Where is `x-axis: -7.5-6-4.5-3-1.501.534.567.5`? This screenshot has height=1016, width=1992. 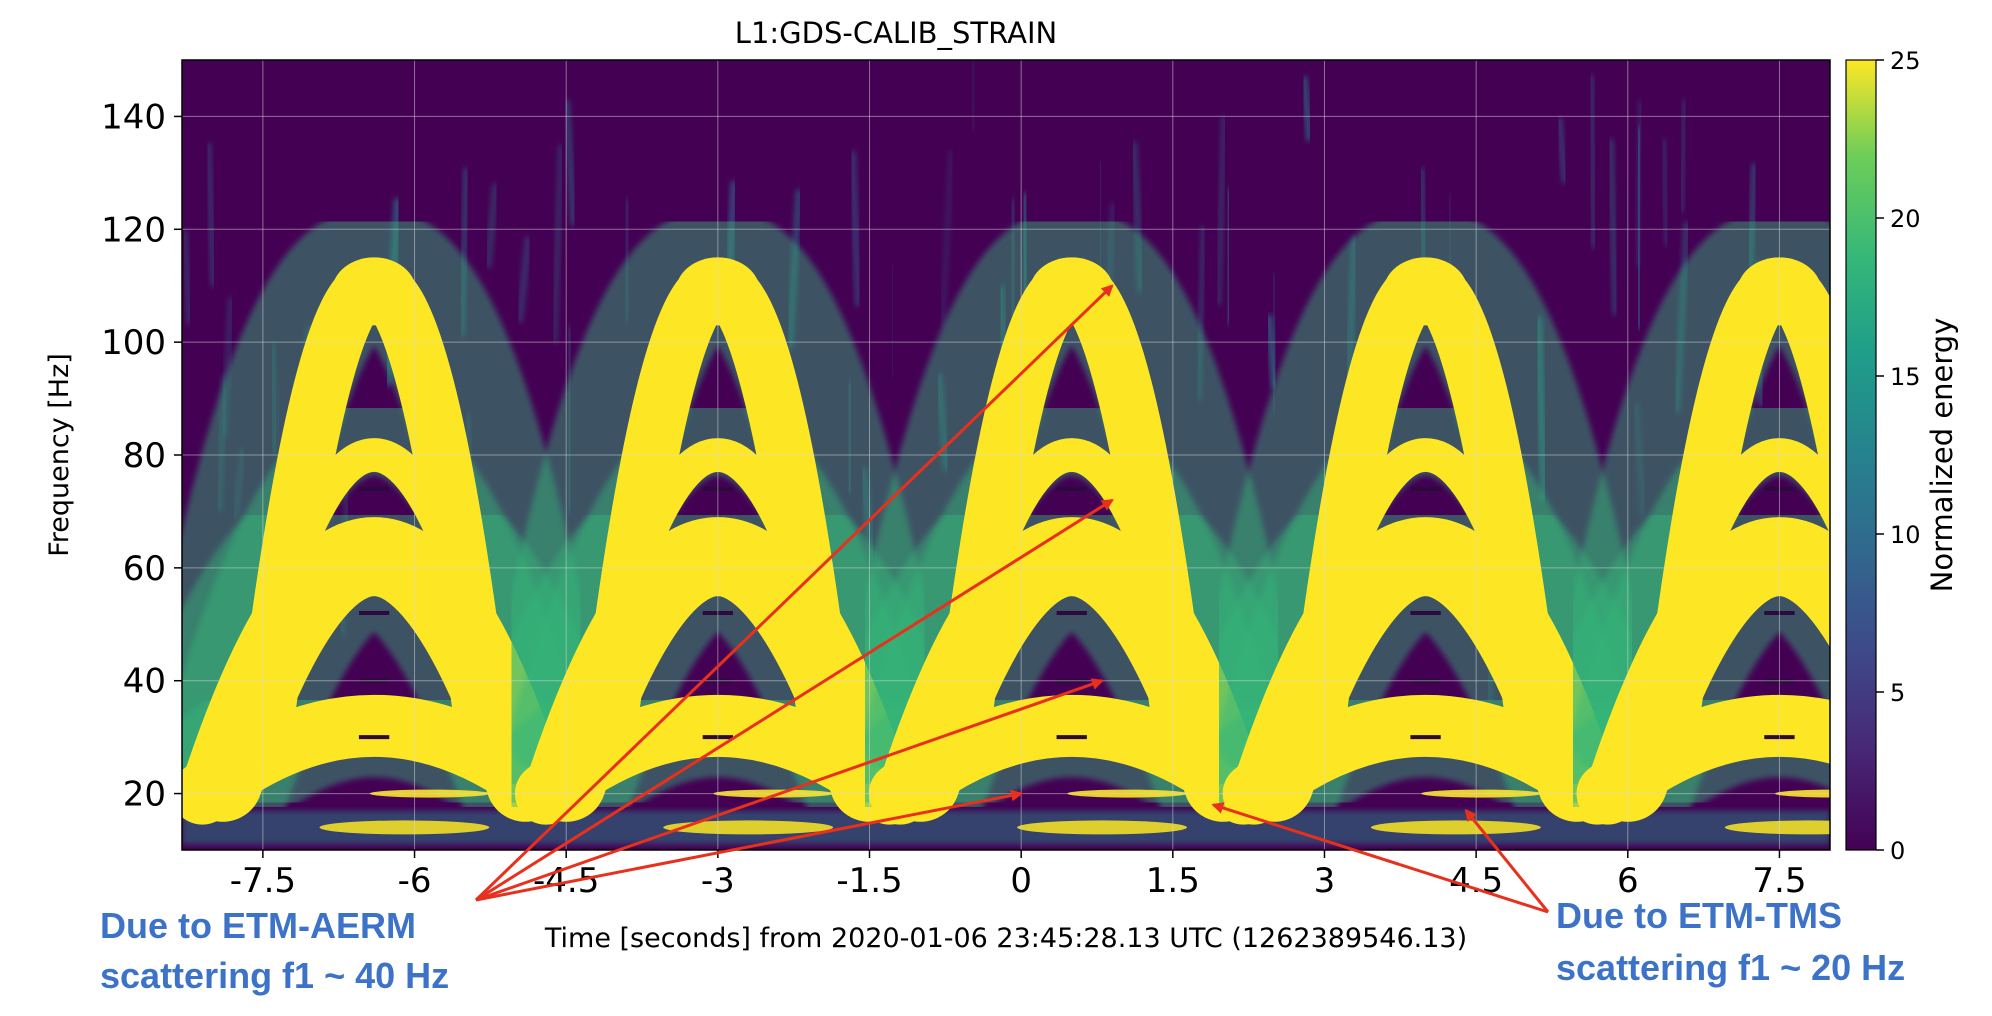
x-axis: -7.5-6-4.5-3-1.501.534.567.5 is located at coordinates (1018, 875).